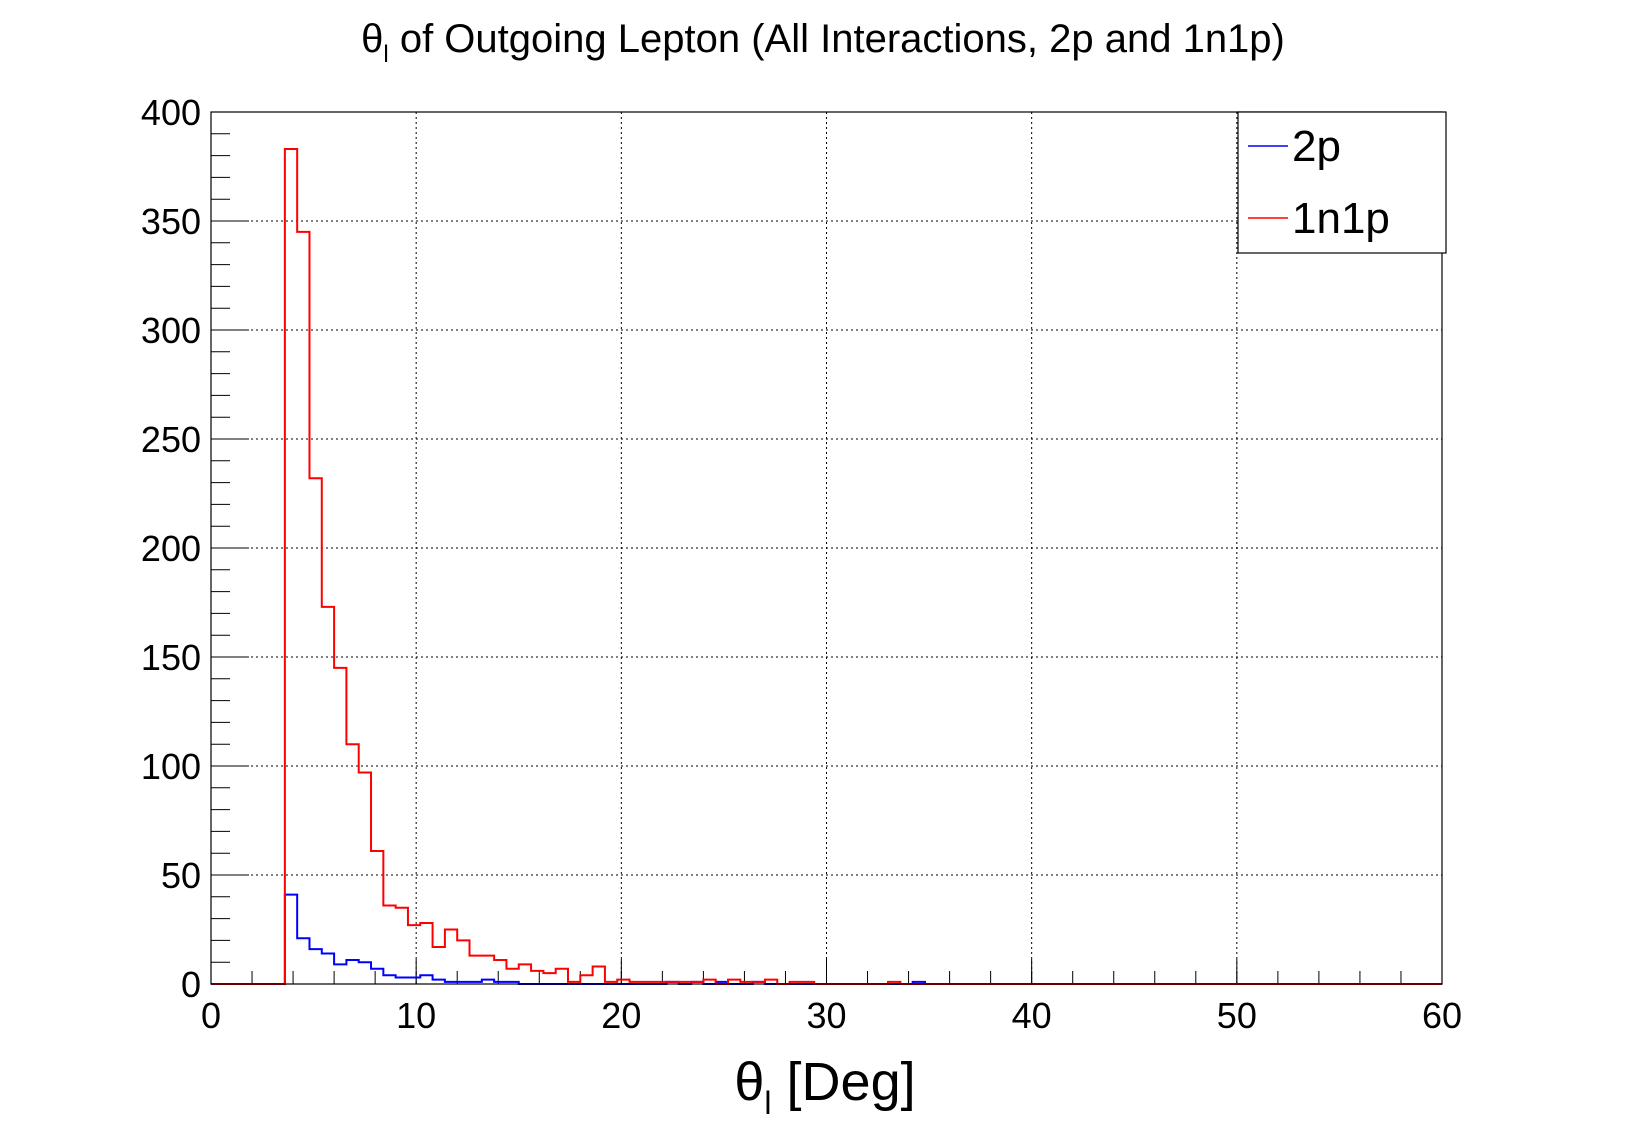 The image size is (1646, 1122). I want to click on legend-label-1n1p: 1n1p, so click(1341, 218).